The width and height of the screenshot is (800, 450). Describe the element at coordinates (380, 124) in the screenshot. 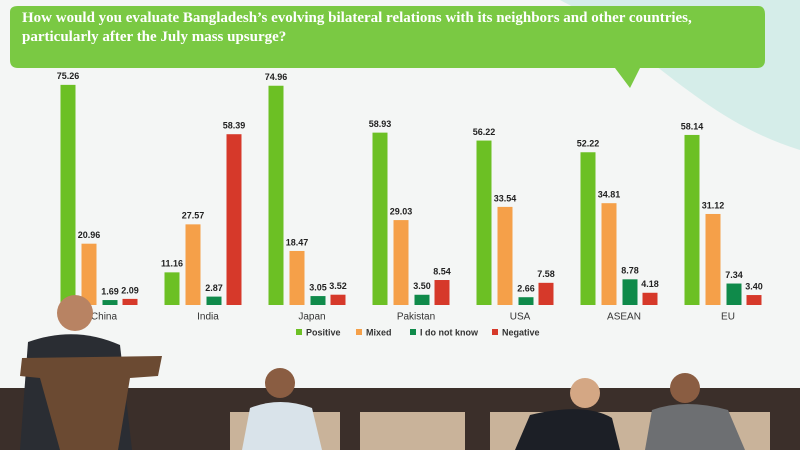

I see `value-label: 58.93` at that location.